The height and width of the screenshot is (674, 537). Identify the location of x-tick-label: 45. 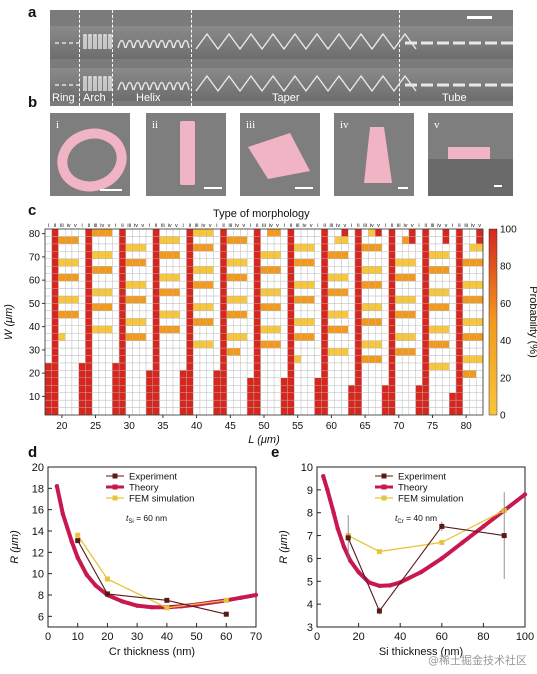
(231, 426).